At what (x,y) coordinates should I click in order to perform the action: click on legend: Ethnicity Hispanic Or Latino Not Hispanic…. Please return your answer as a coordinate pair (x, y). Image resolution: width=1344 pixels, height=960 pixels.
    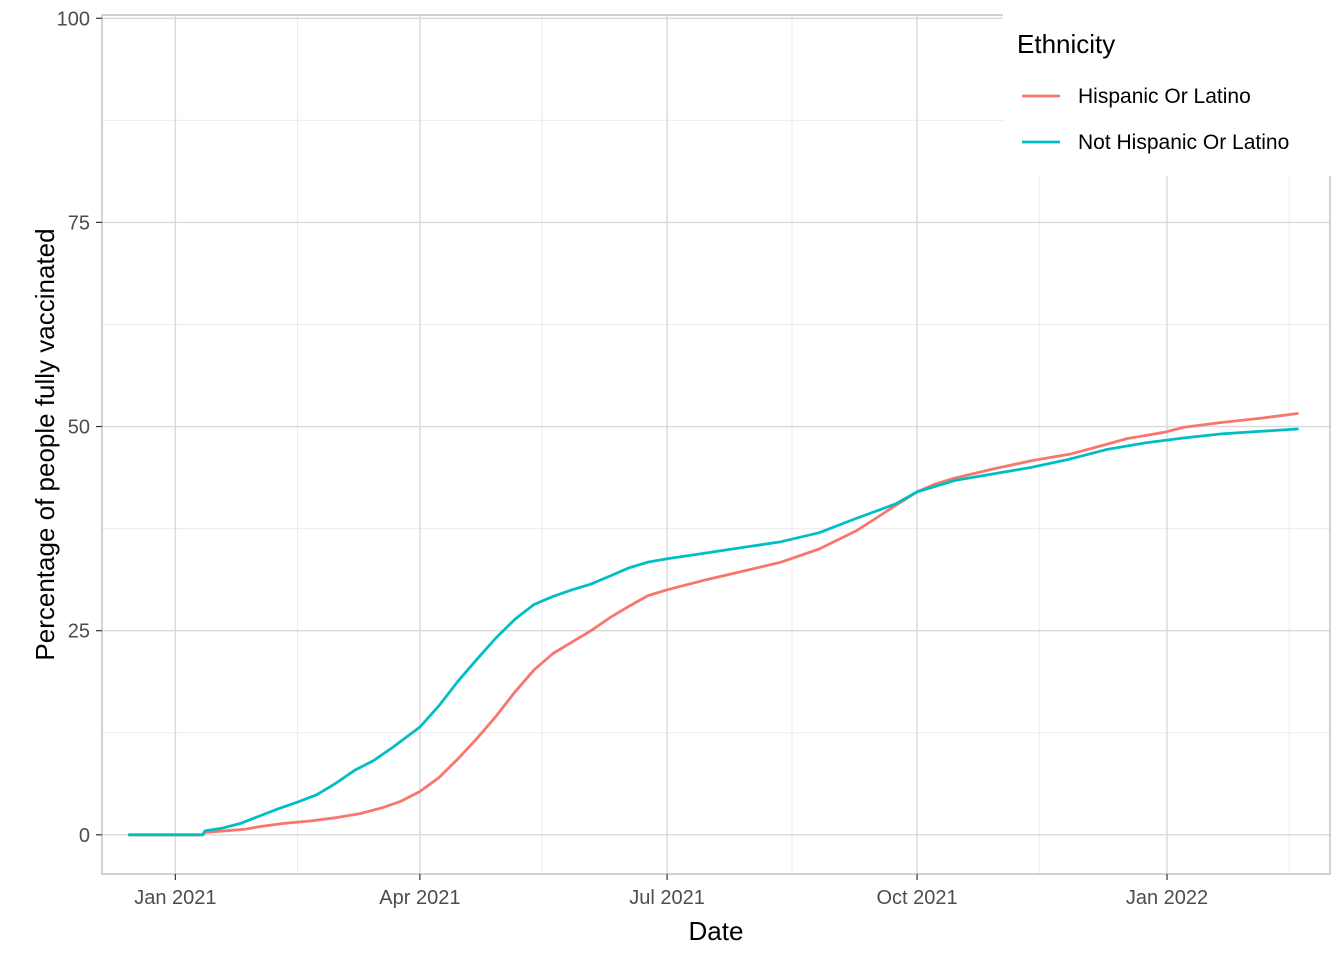
    Looking at the image, I should click on (1168, 95).